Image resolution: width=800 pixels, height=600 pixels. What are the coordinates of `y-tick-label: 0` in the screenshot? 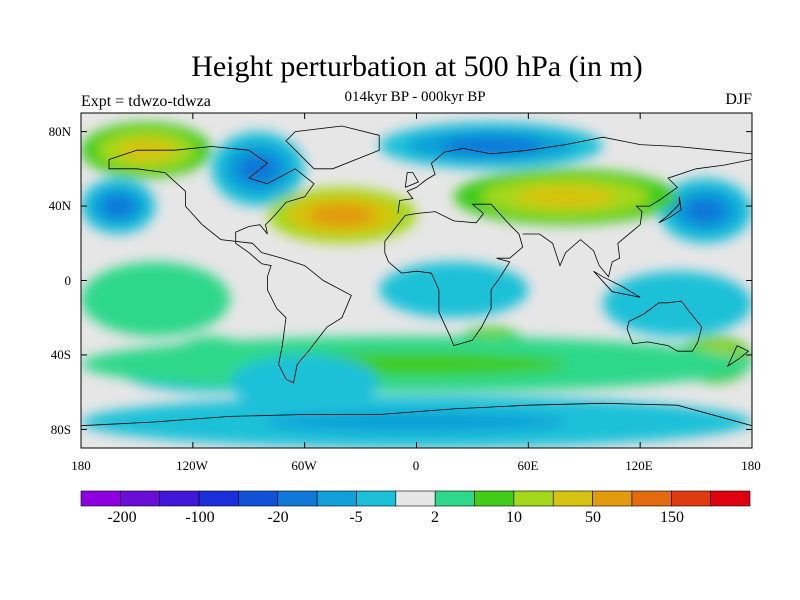 It's located at (68, 280).